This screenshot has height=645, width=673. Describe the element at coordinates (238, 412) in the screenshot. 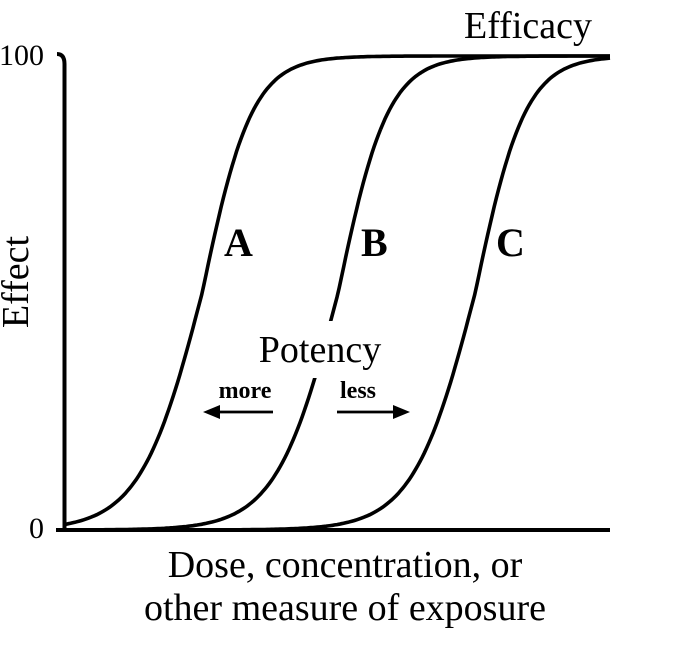

I see `more-potency-arrow` at that location.